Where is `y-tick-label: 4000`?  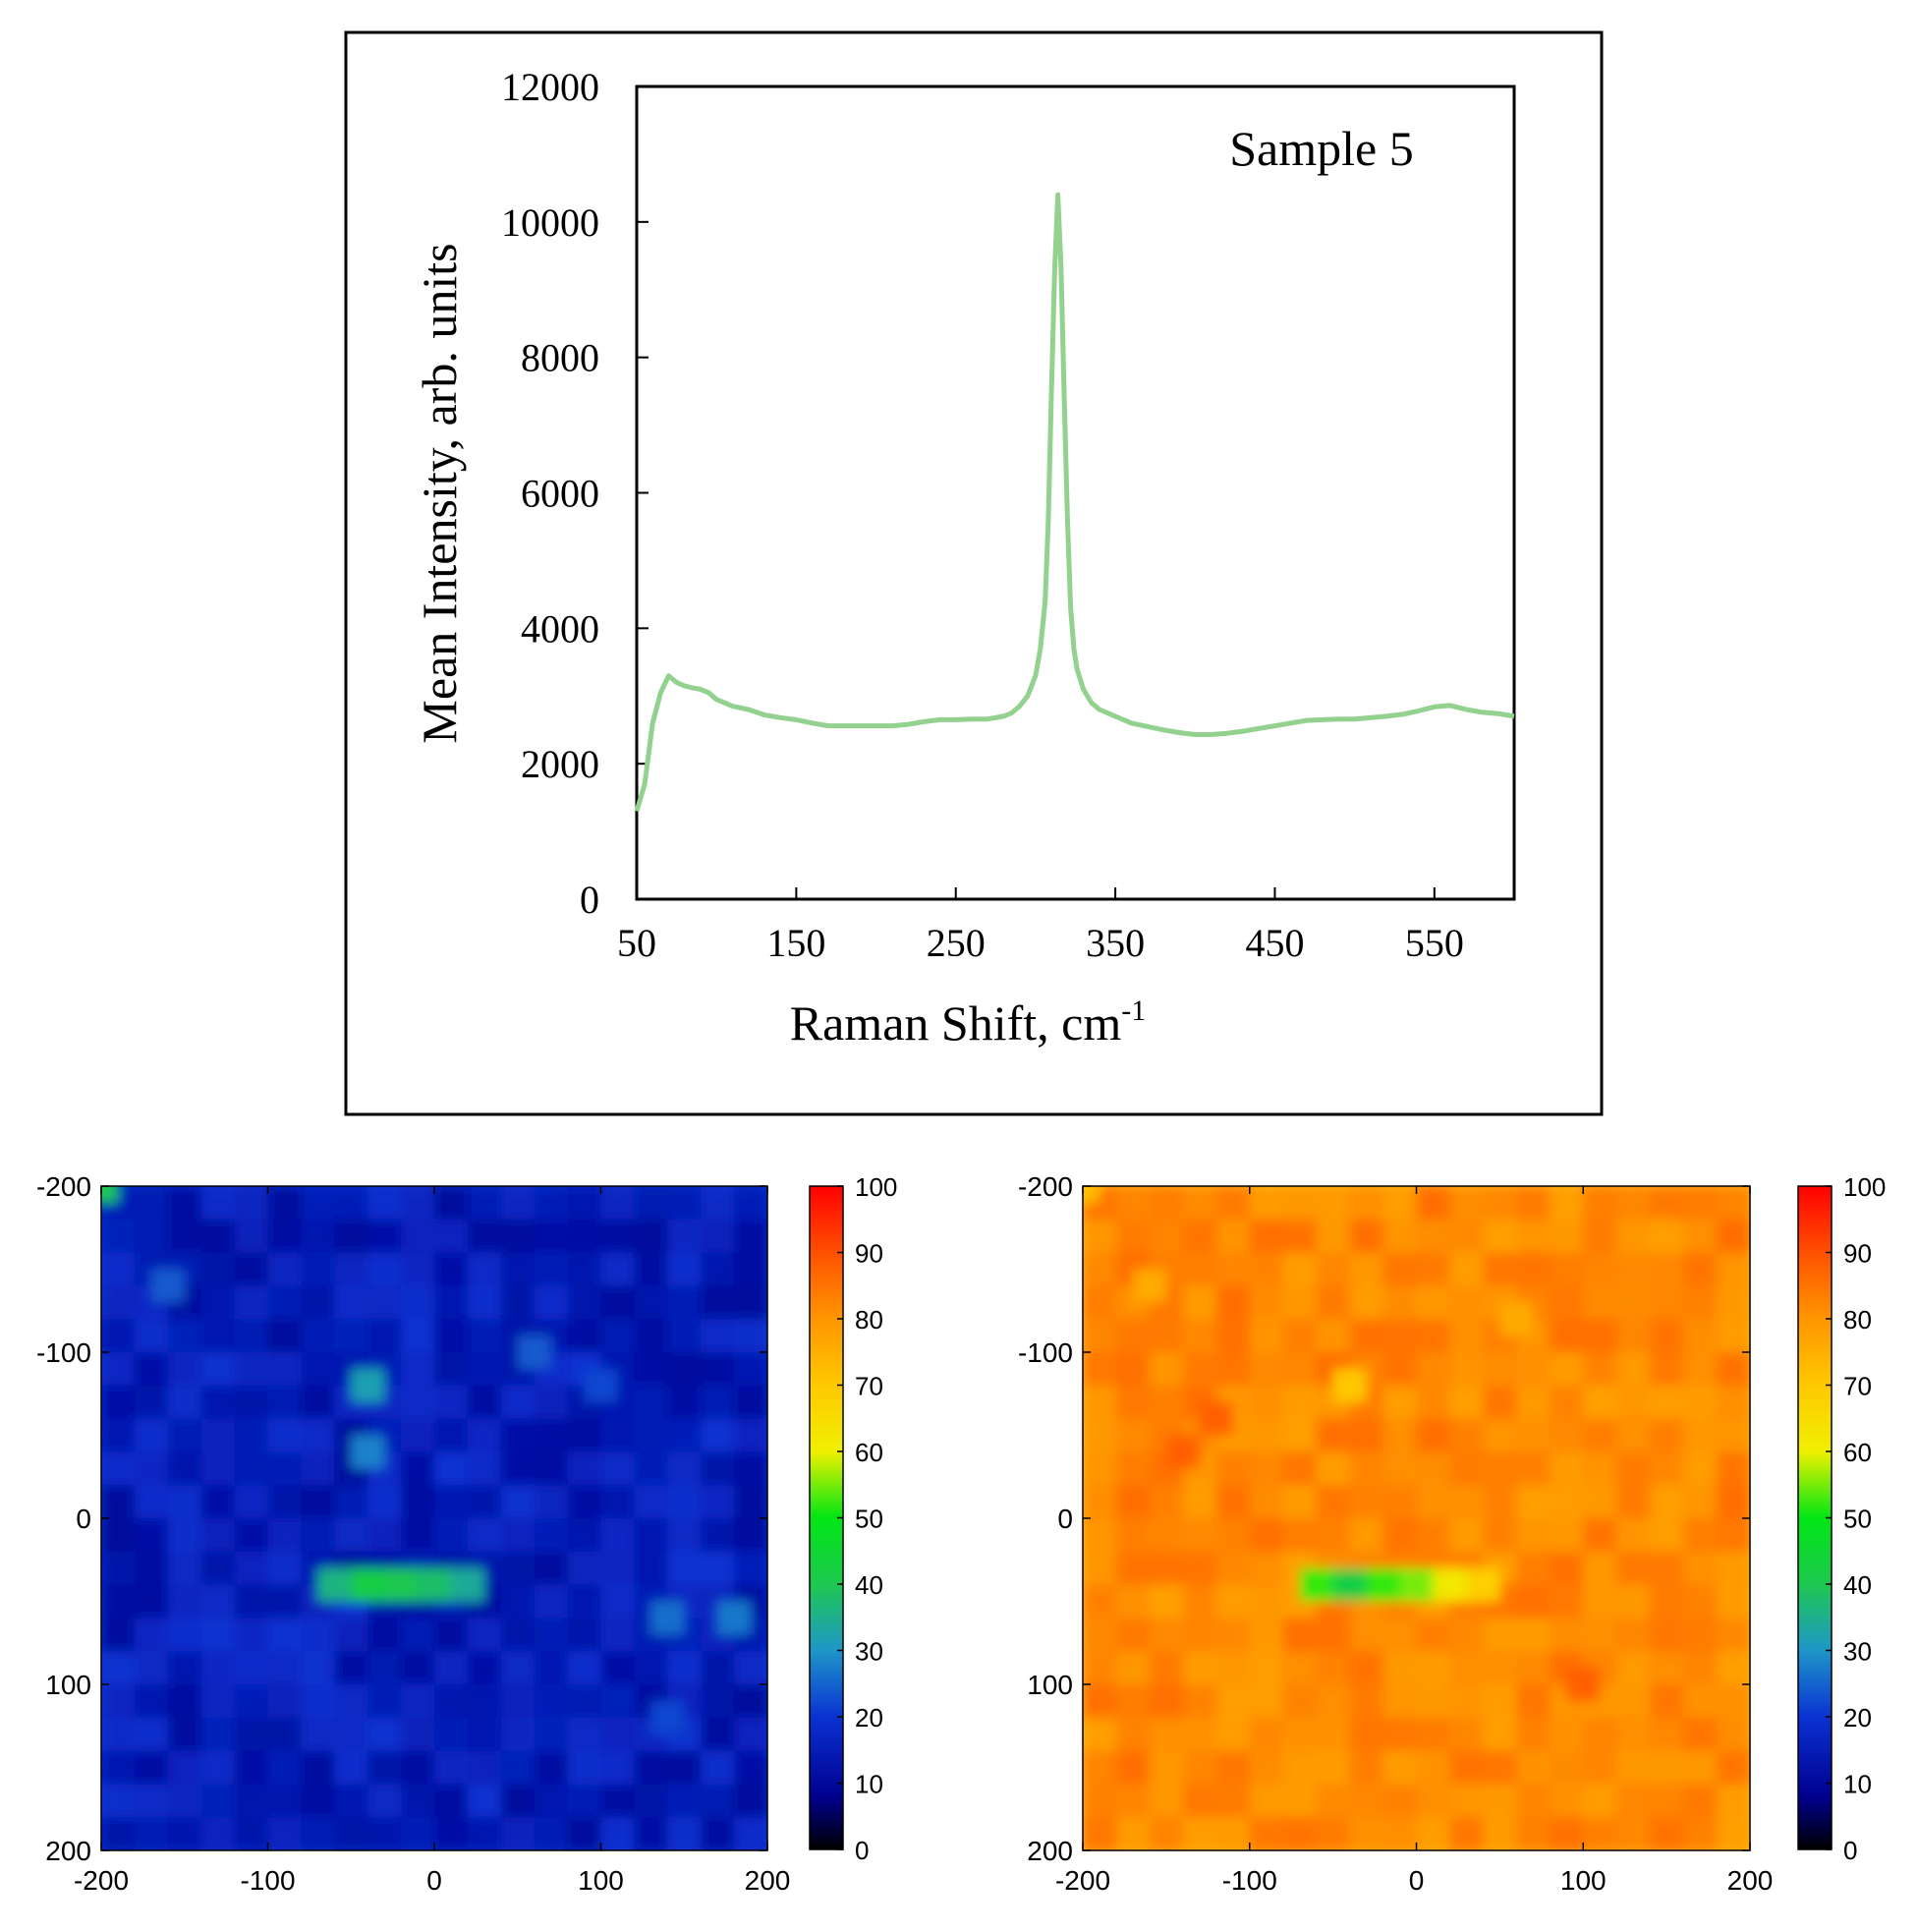 y-tick-label: 4000 is located at coordinates (560, 628).